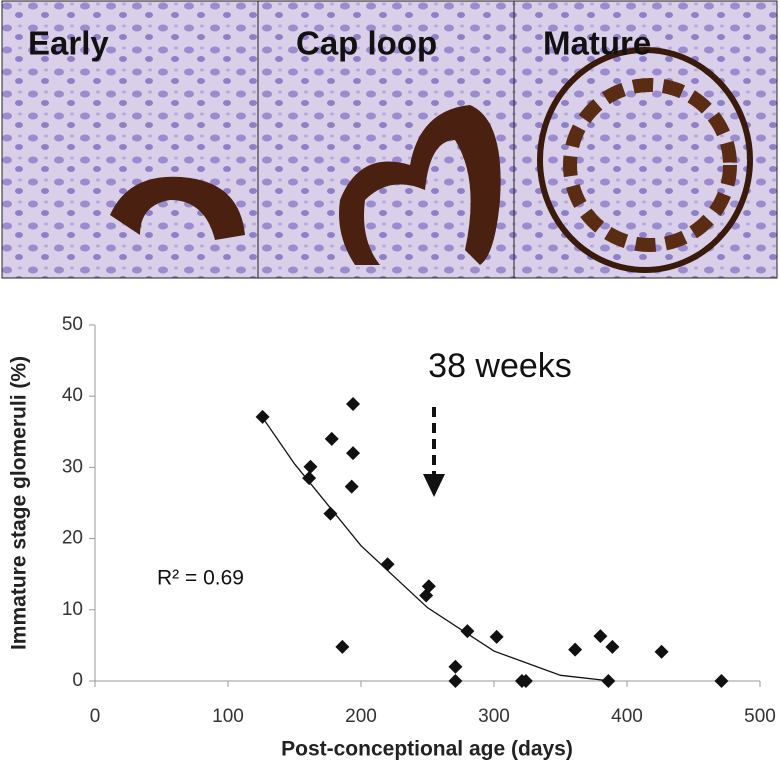 The image size is (780, 775). What do you see at coordinates (760, 716) in the screenshot?
I see `x-tick-label: 500` at bounding box center [760, 716].